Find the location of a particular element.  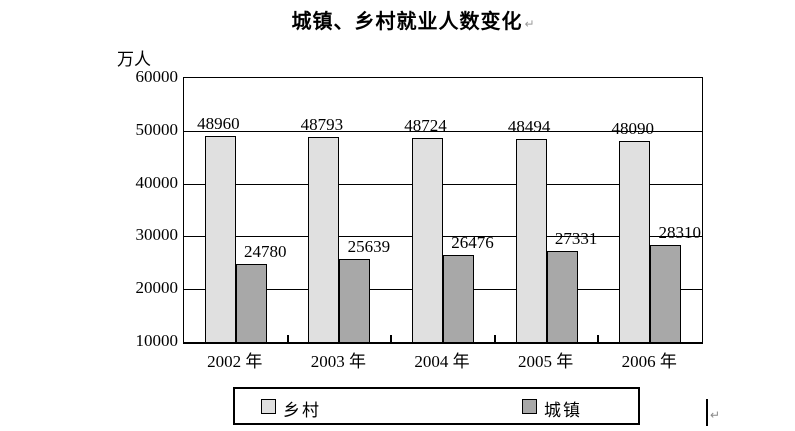

bar-value-label-rural-2: 48724 is located at coordinates (425, 125).